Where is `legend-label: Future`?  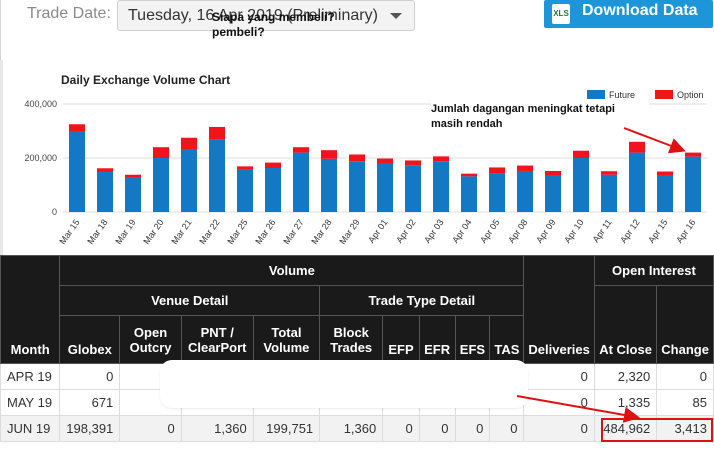 legend-label: Future is located at coordinates (622, 95).